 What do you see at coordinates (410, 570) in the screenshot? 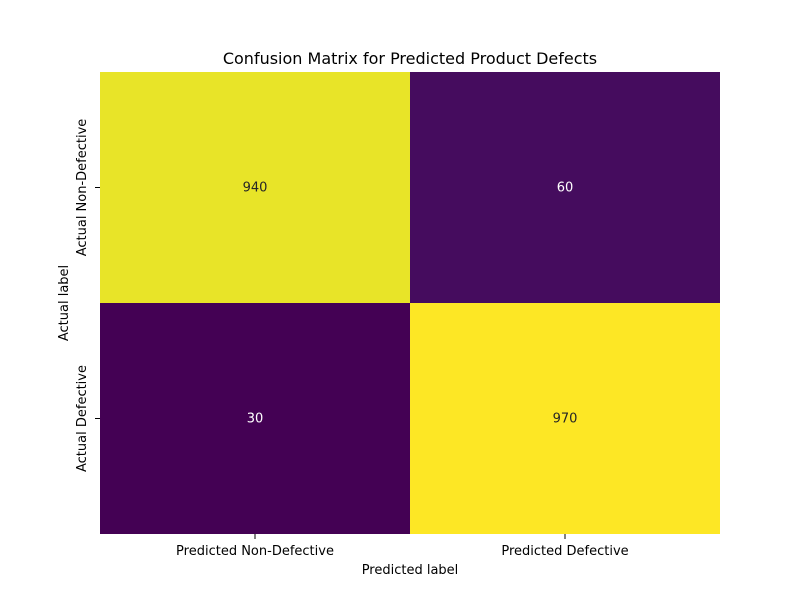
I see `x-axis-label: Predicted label` at bounding box center [410, 570].